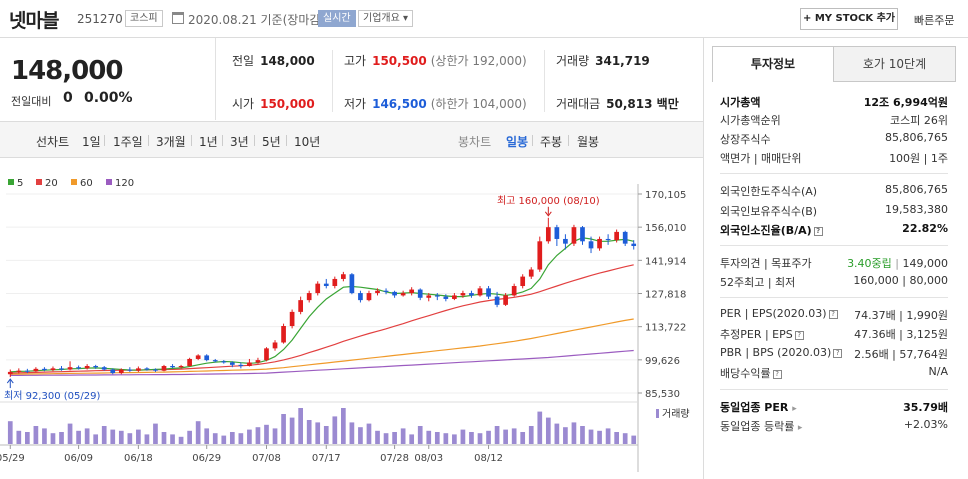 The width and height of the screenshot is (968, 479). I want to click on change-value: 0, so click(68, 98).